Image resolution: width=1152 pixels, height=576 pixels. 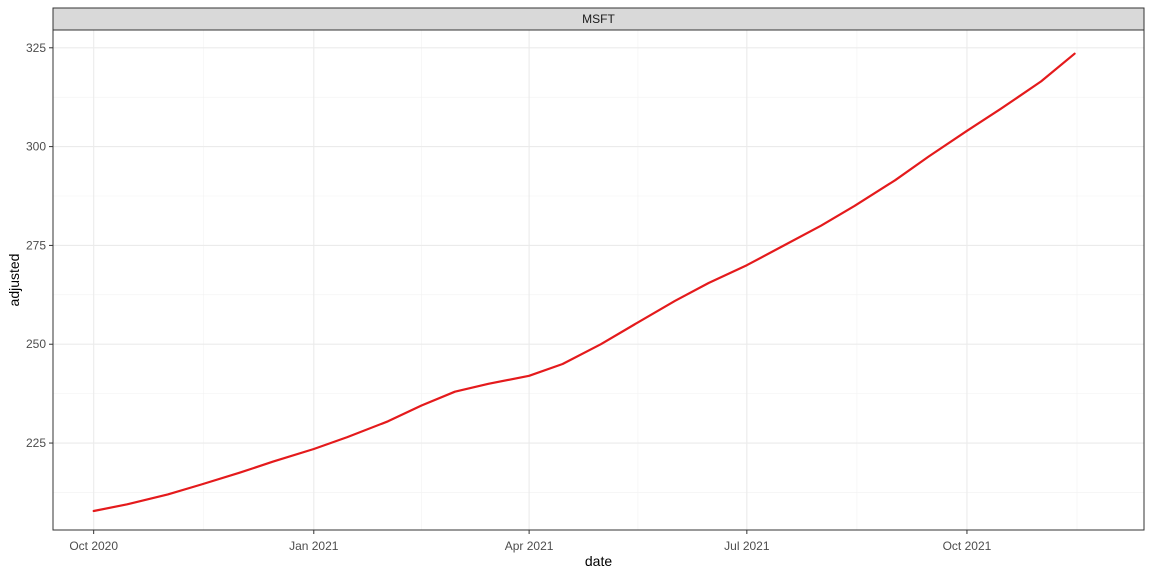 What do you see at coordinates (36, 48) in the screenshot?
I see `y-tick-label: 325` at bounding box center [36, 48].